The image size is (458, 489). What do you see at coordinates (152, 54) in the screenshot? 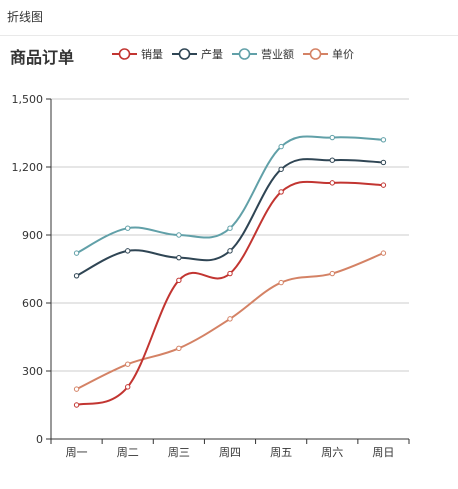
I see `legend-label-0: 销量` at bounding box center [152, 54].